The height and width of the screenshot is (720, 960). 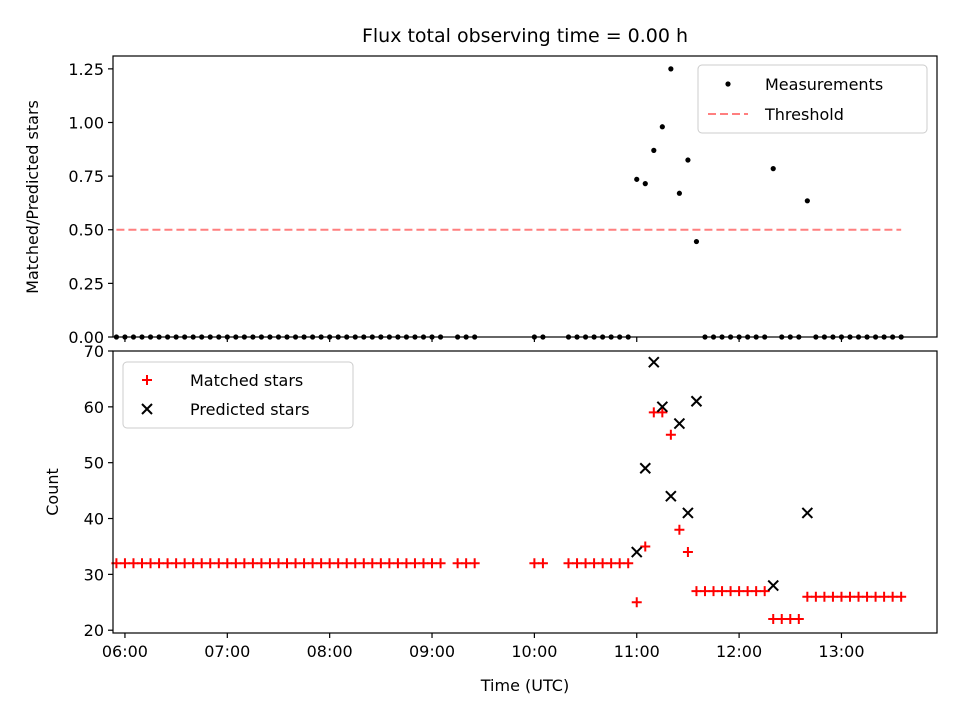 What do you see at coordinates (94, 630) in the screenshot?
I see `bottom-y-tick-label: 20` at bounding box center [94, 630].